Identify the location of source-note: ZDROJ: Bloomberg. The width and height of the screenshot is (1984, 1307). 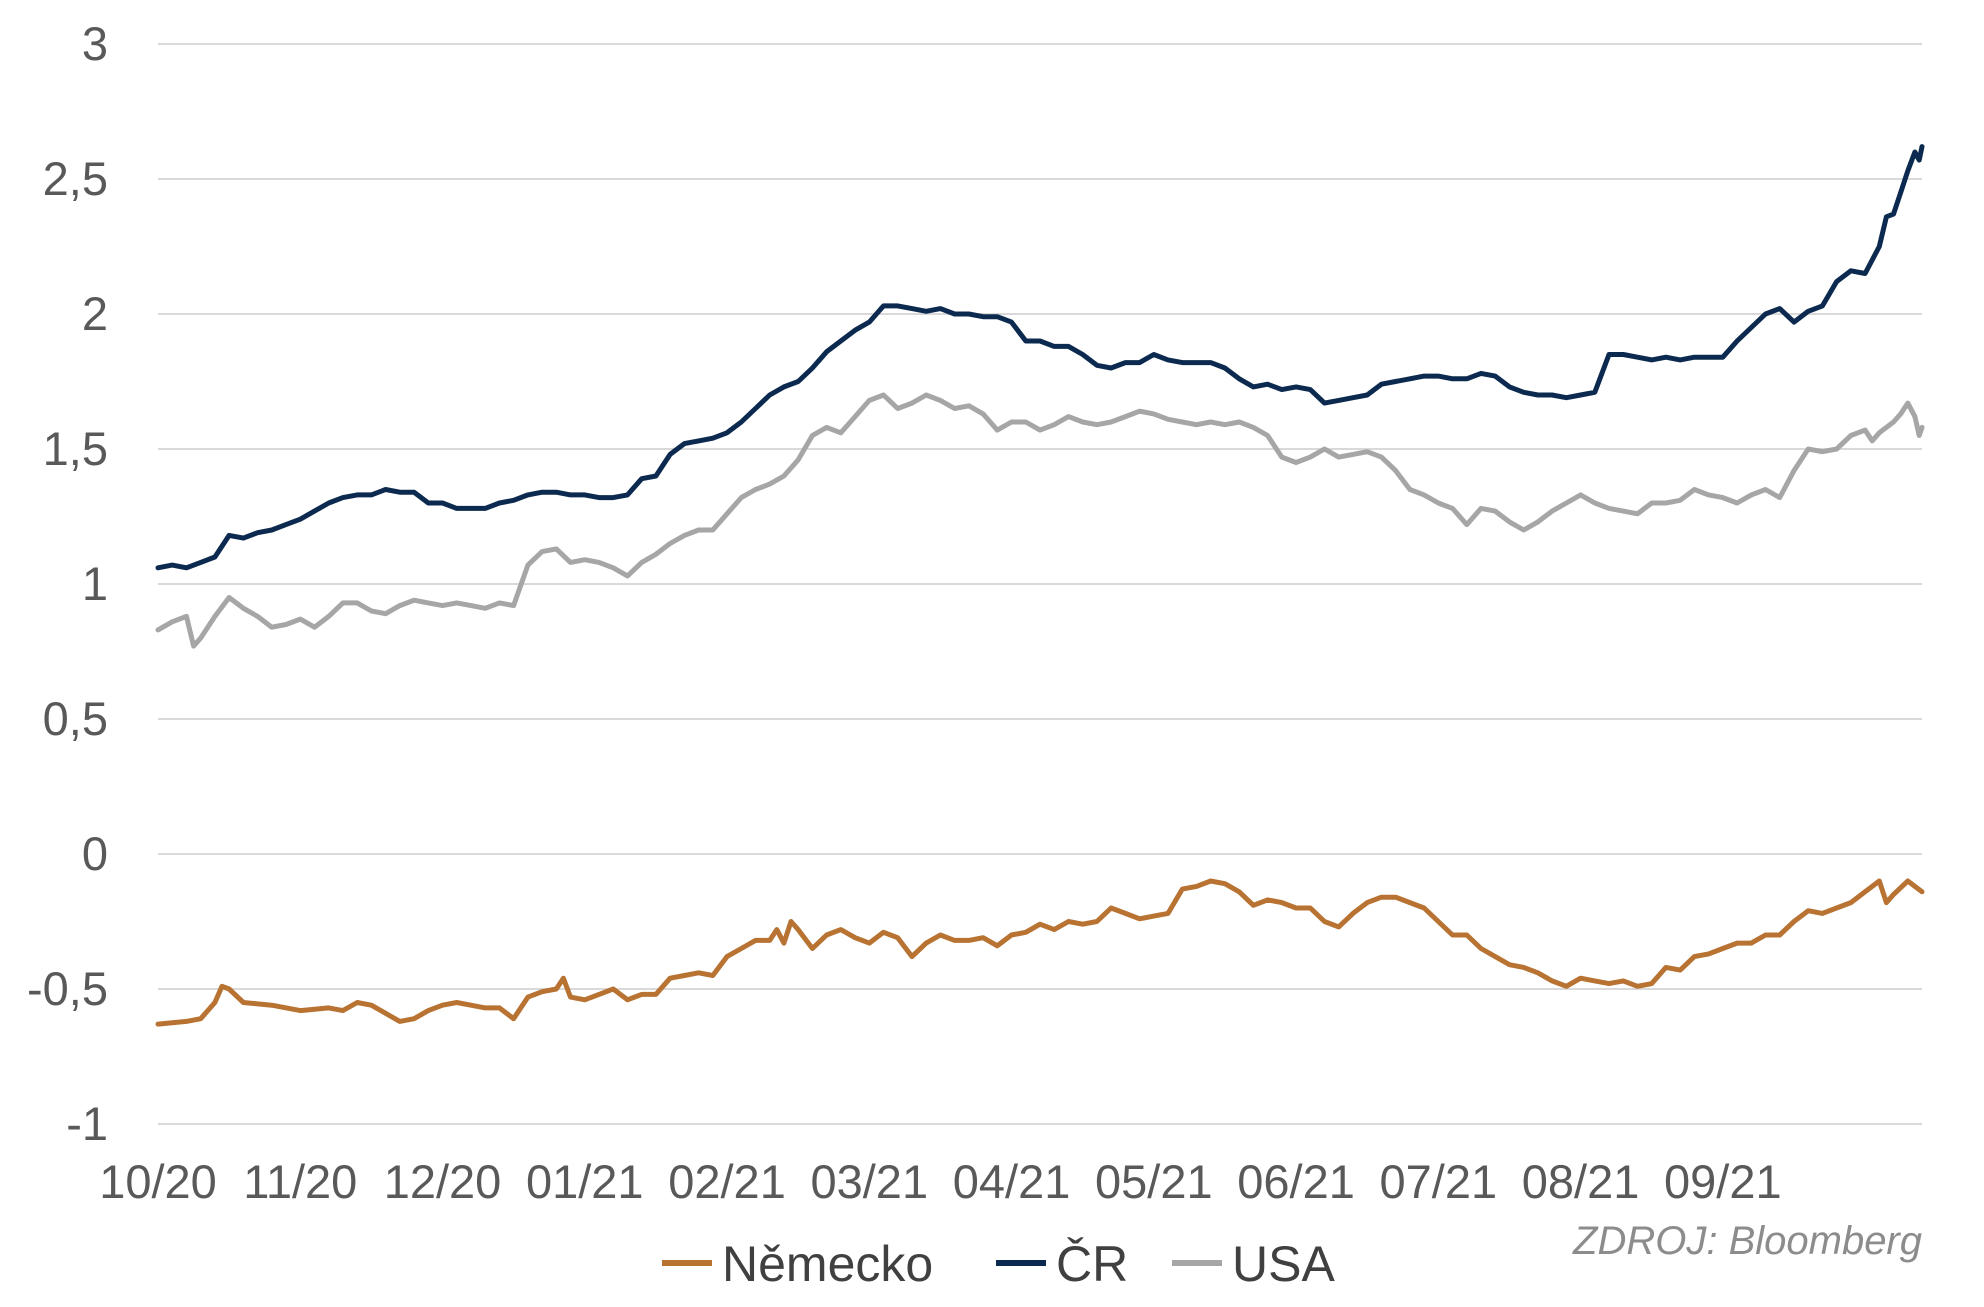
(1747, 1241).